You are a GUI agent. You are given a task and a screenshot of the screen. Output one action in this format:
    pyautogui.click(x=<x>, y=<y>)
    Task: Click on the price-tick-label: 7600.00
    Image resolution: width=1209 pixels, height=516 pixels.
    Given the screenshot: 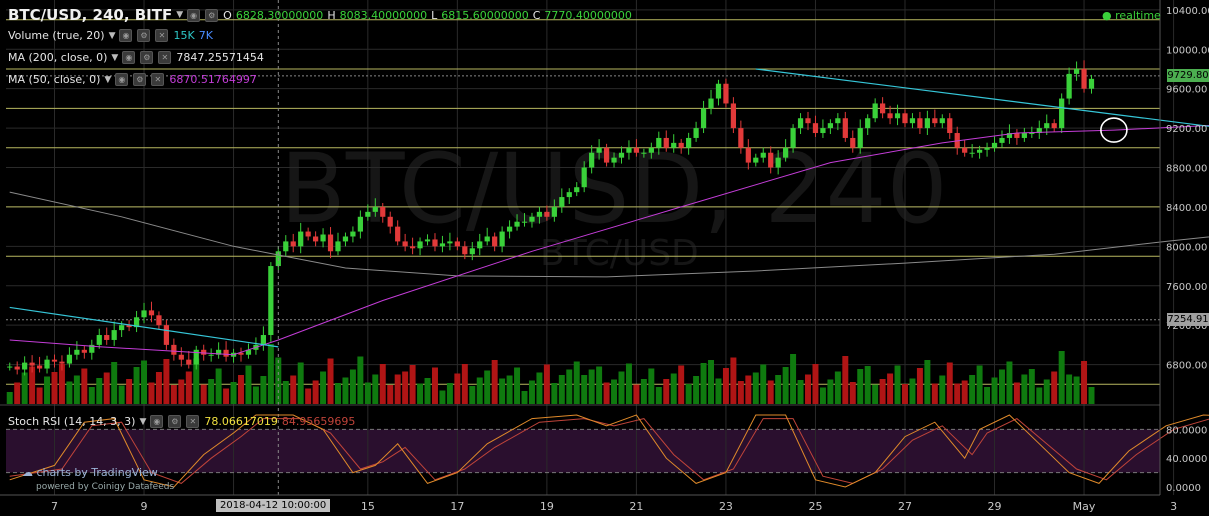 What is the action you would take?
    pyautogui.click(x=1186, y=287)
    